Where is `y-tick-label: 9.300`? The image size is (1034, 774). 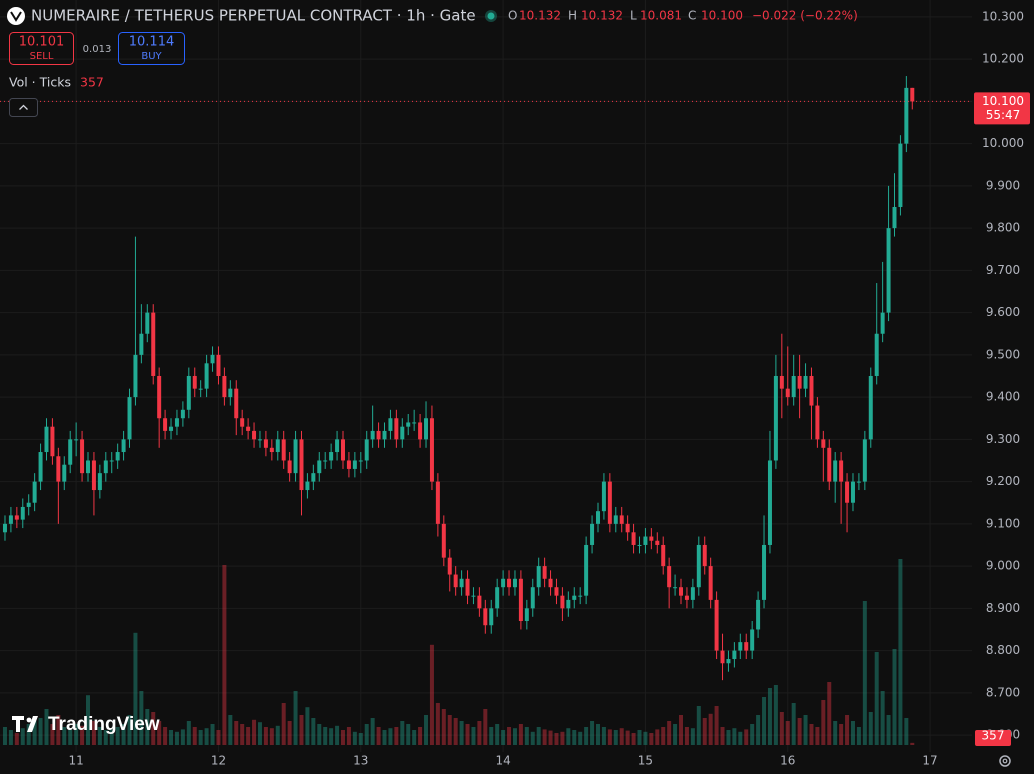
y-tick-label: 9.300 is located at coordinates (1003, 439).